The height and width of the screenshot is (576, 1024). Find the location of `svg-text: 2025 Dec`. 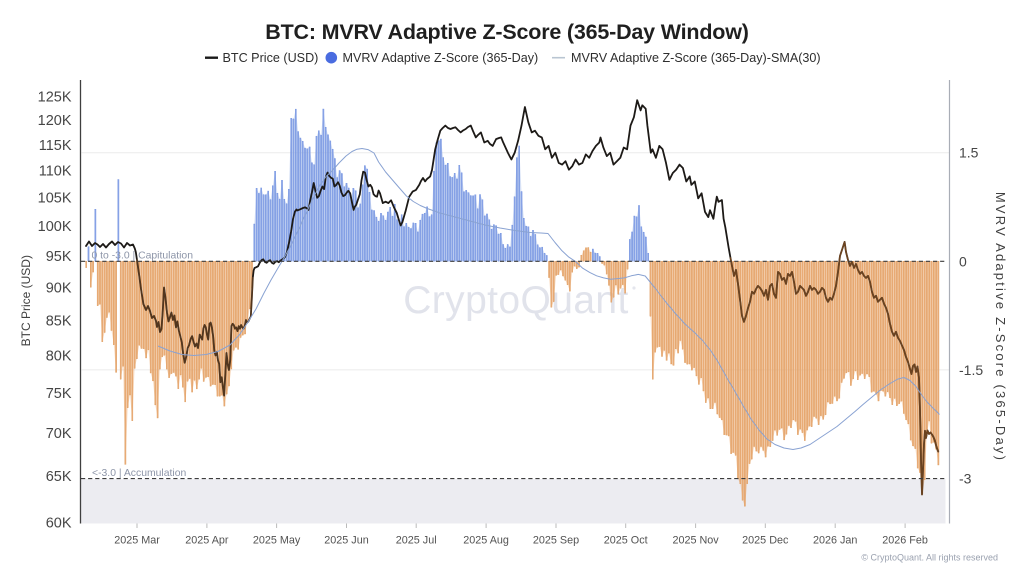

svg-text: 2025 Dec is located at coordinates (765, 541).